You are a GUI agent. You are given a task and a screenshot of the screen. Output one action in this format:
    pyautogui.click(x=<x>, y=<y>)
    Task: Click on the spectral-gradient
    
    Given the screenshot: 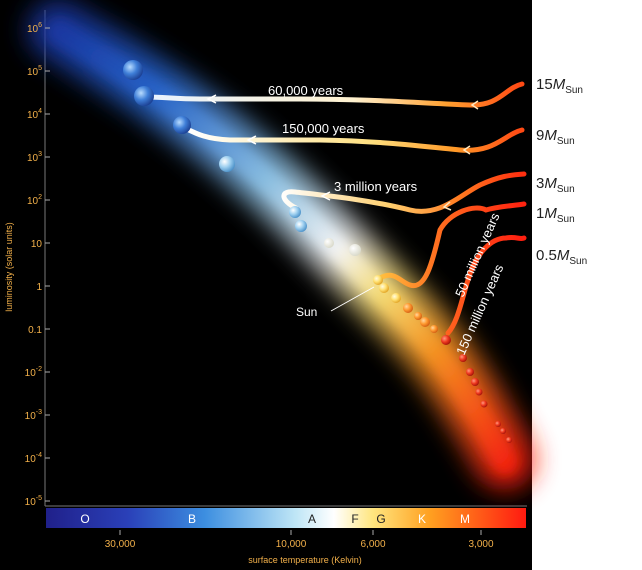 What is the action you would take?
    pyautogui.click(x=286, y=518)
    